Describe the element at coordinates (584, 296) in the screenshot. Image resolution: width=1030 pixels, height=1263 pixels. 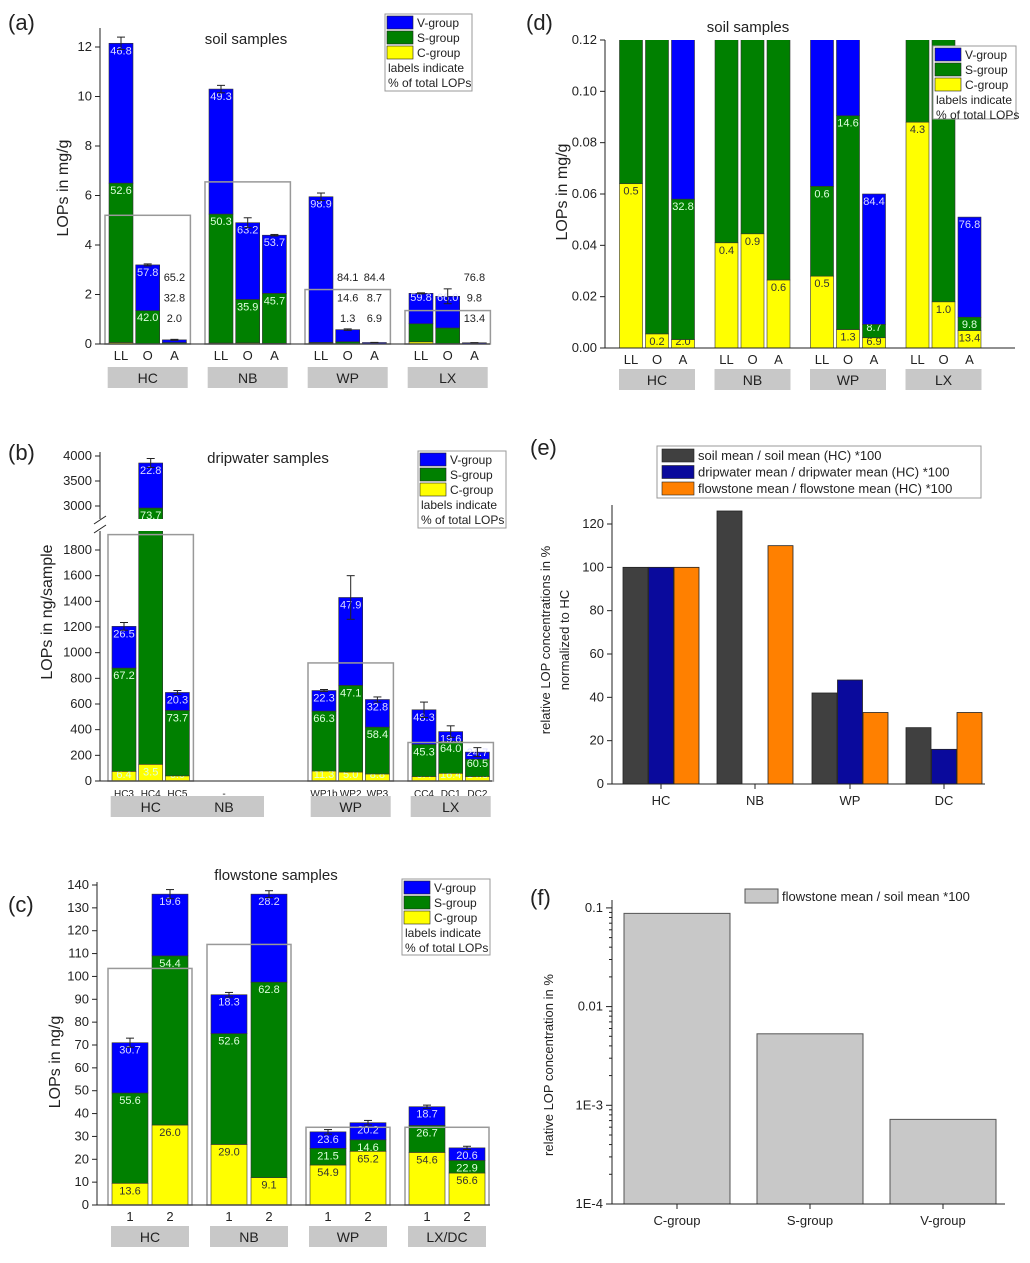
I see `y-tick-label: 0.02` at that location.